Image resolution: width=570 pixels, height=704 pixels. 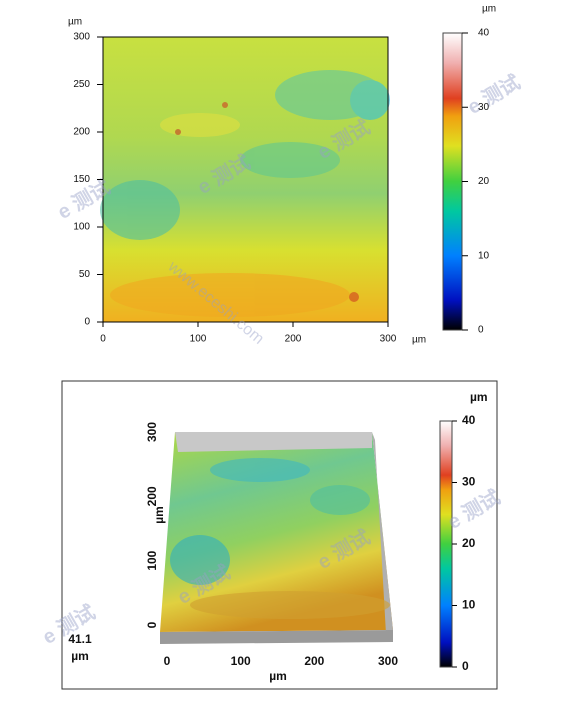 I want to click on z-value: 41.1, so click(x=80, y=639).